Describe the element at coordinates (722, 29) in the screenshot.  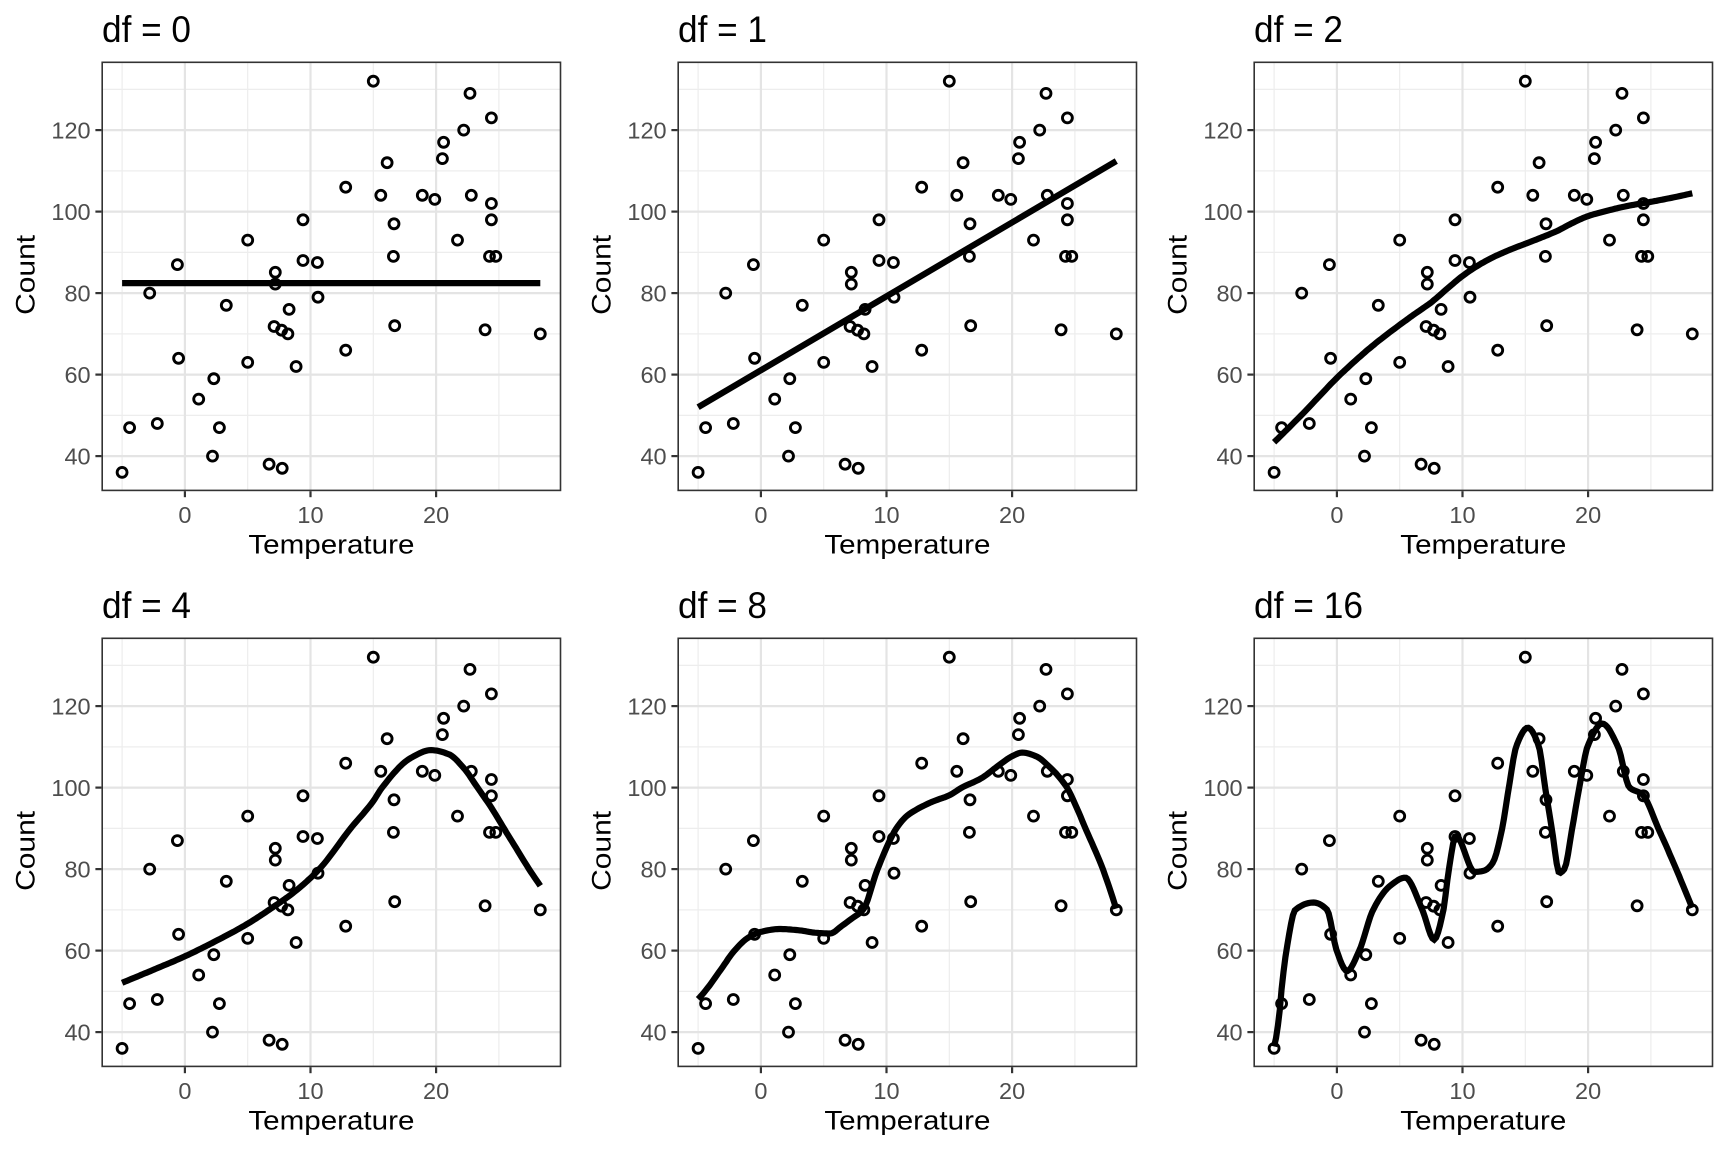
I see `svg-text: df = 1` at that location.